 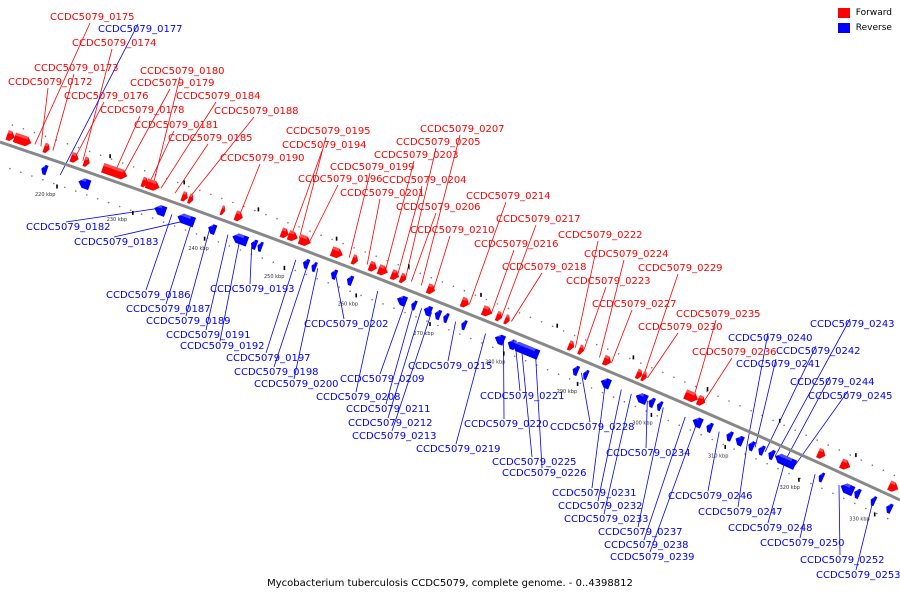 I want to click on forward-gene-label: CCDC5079_0236, so click(x=734, y=352).